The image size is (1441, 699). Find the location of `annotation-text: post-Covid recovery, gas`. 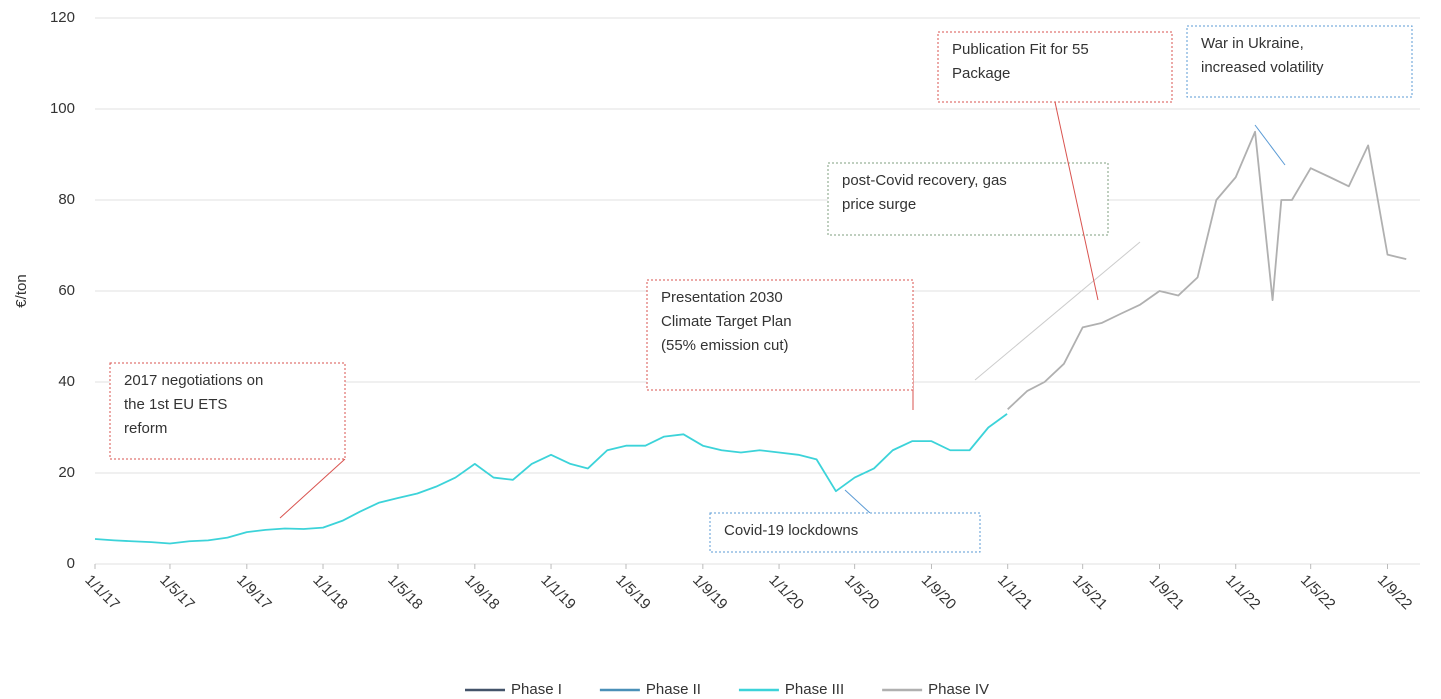

annotation-text: post-Covid recovery, gas is located at coordinates (924, 180).